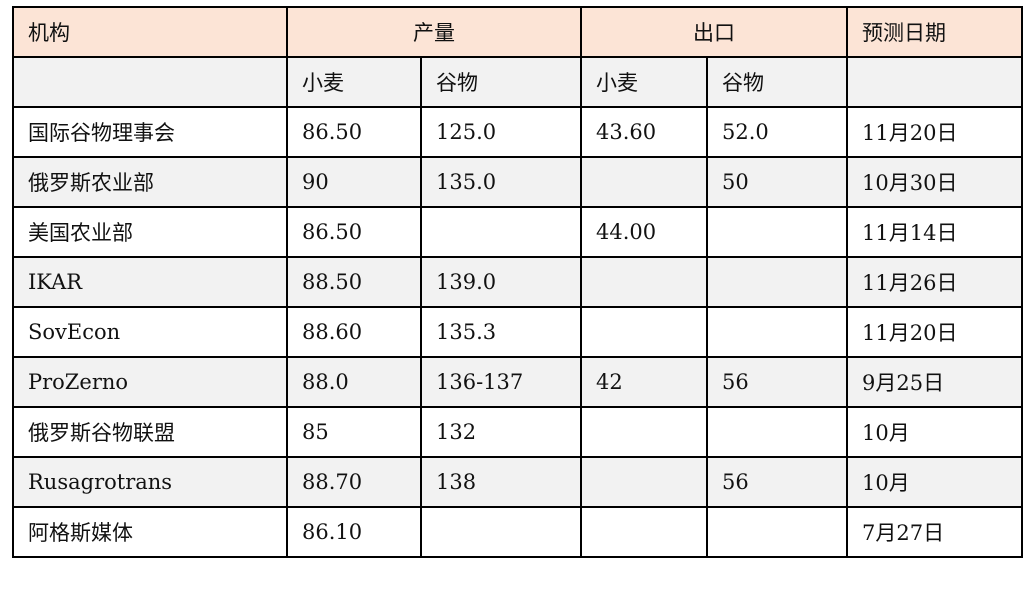  What do you see at coordinates (354, 532) in the screenshot?
I see `table-cell: 86.10` at bounding box center [354, 532].